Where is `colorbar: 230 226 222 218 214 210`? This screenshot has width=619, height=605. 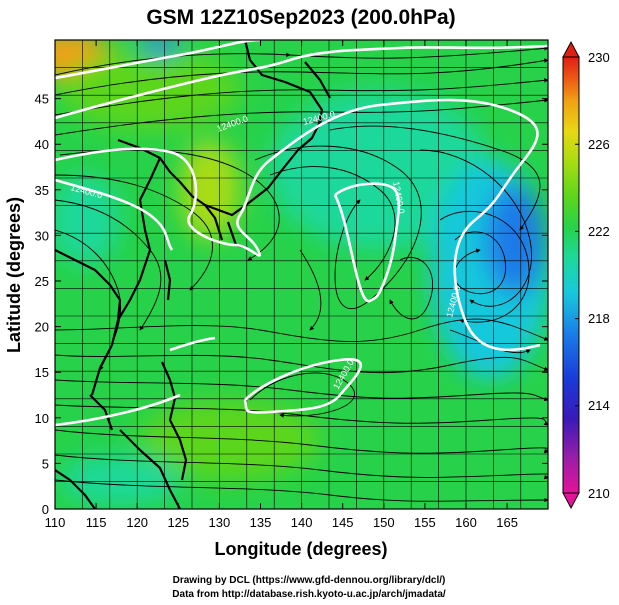 colorbar: 230 226 222 218 214 210 is located at coordinates (586, 275).